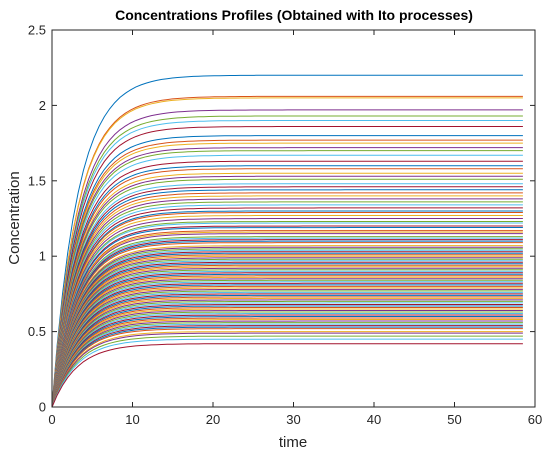 The image size is (550, 455). I want to click on x-tick-label: 30, so click(293, 419).